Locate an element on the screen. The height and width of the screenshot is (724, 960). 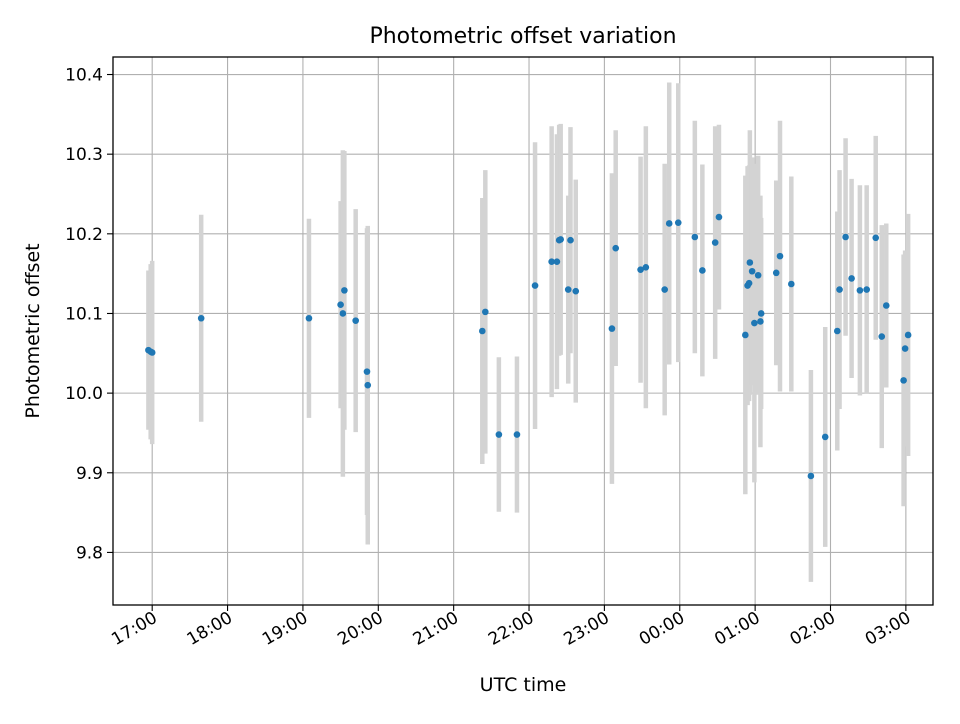
y-tick-label: 10.4 is located at coordinates (84, 76).